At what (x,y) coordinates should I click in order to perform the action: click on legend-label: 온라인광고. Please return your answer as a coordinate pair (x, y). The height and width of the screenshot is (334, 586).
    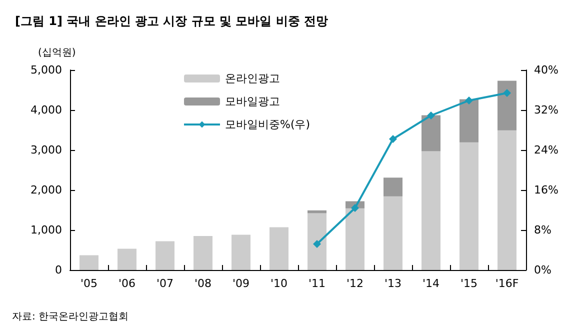
    Looking at the image, I should click on (252, 78).